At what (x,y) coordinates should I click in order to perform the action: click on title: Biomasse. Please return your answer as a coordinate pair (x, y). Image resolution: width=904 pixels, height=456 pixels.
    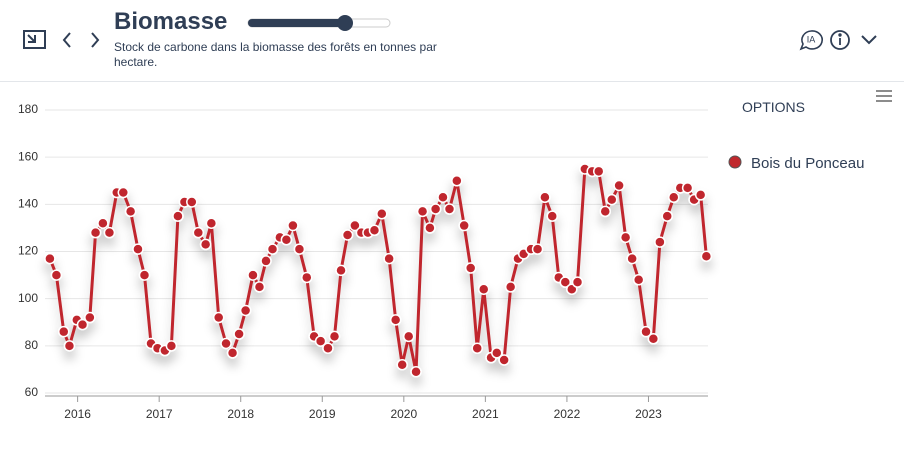
    Looking at the image, I should click on (171, 21).